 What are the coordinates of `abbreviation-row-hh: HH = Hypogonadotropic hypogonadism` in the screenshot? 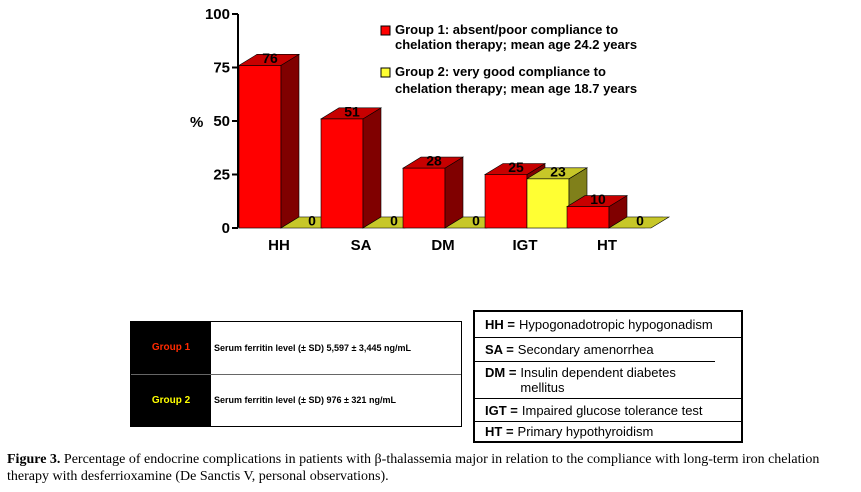 It's located at (608, 324).